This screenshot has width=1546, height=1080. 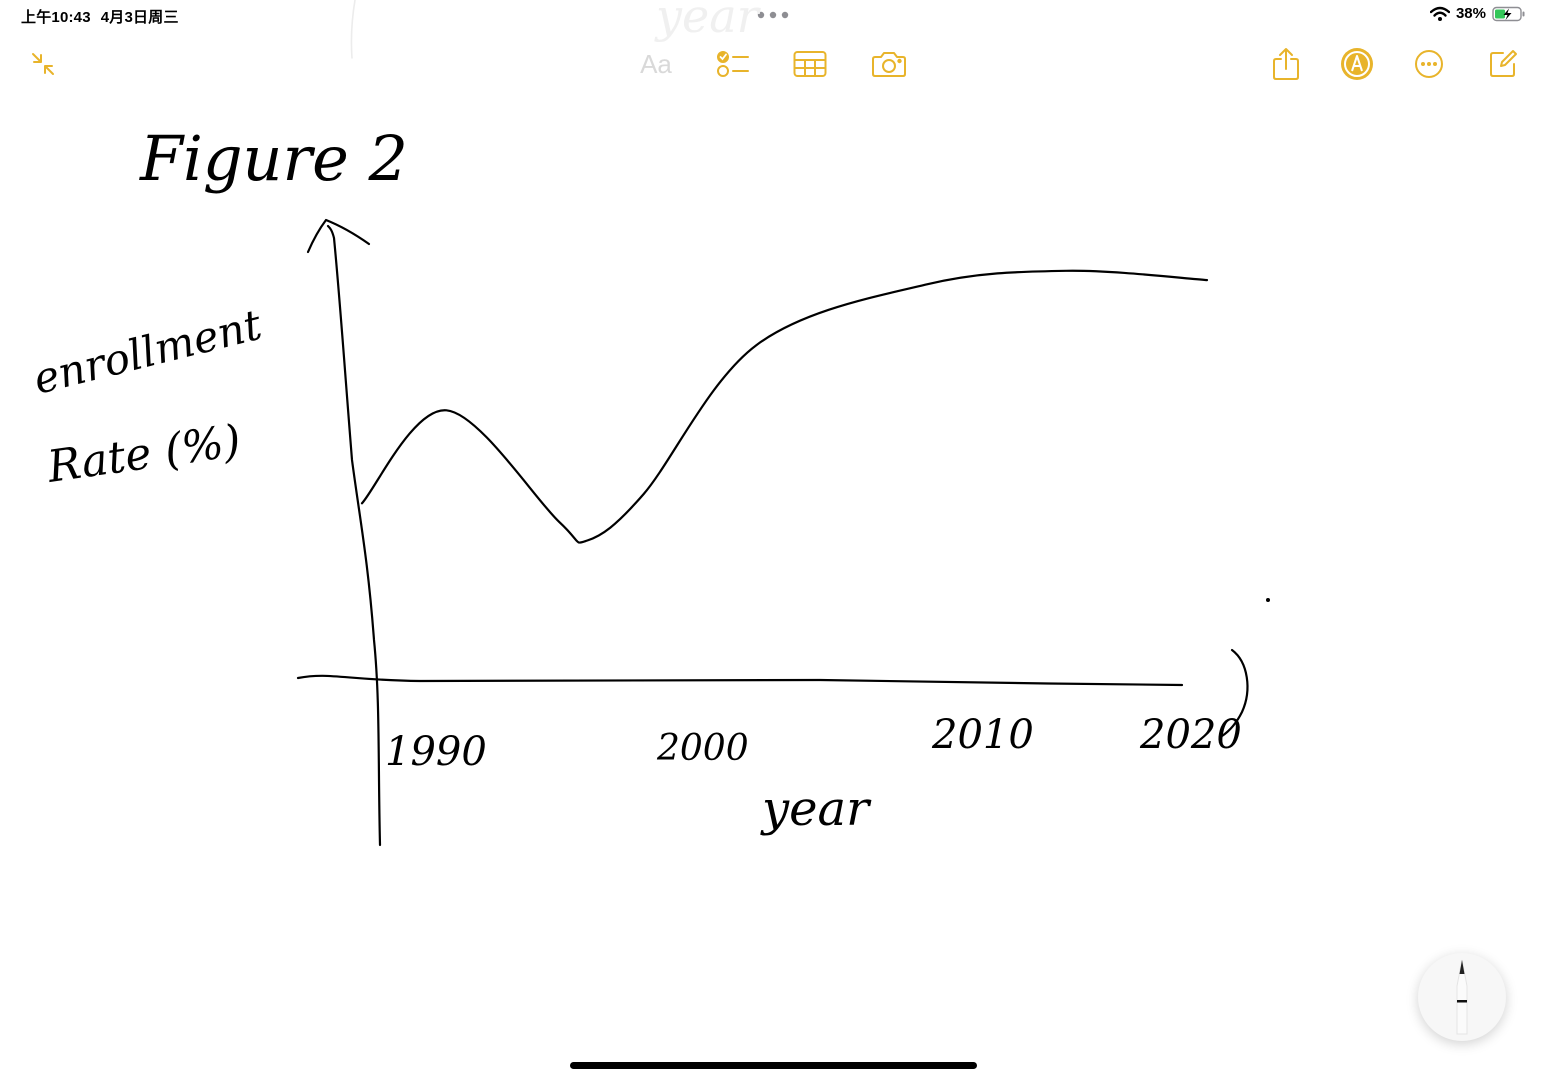 I want to click on y-axis-line, so click(x=354, y=535).